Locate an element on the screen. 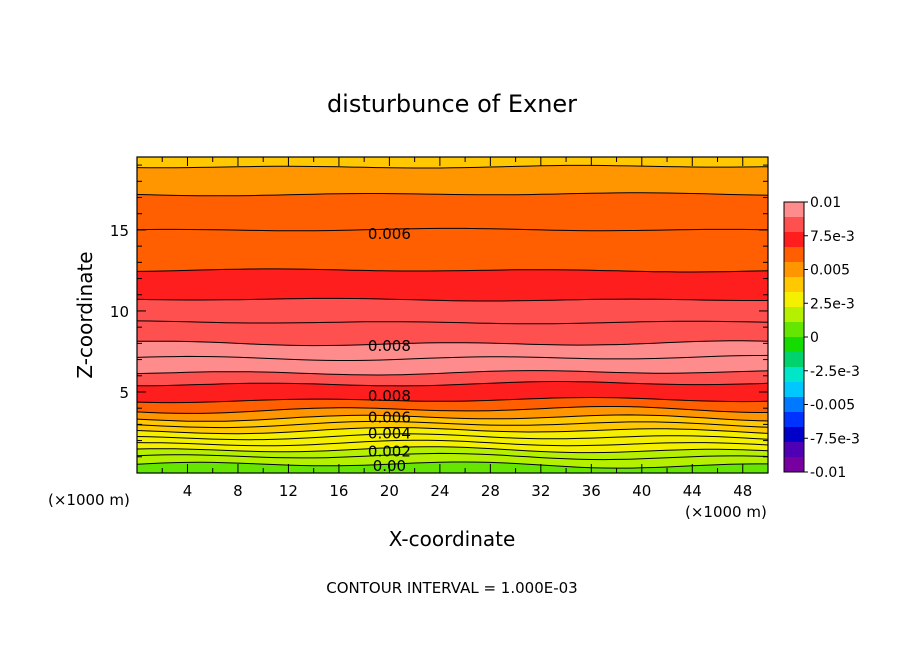  x-unit-left: (×1000 m) is located at coordinates (89, 500).